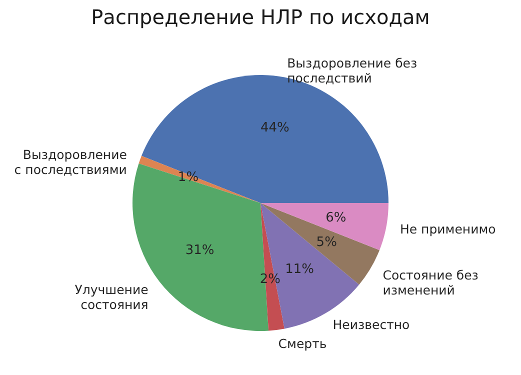 This screenshot has width=521, height=375. Describe the element at coordinates (71, 161) in the screenshot. I see `slice-label: Выздоровление с последствиями` at that location.